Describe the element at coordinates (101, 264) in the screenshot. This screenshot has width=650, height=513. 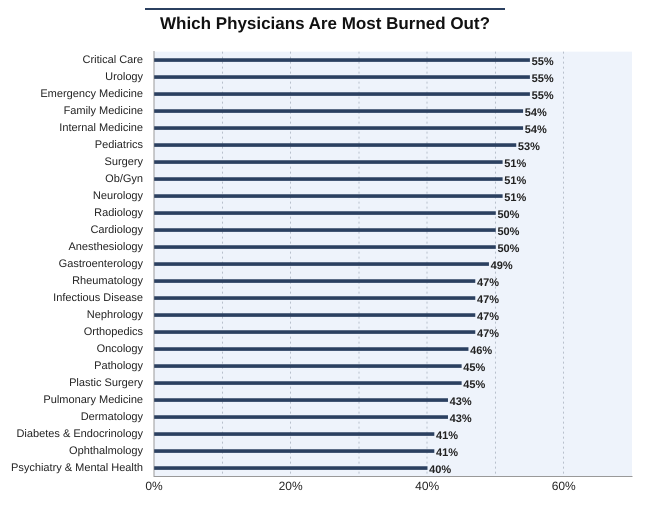
I see `y-tick-label: Gastroenterology` at that location.